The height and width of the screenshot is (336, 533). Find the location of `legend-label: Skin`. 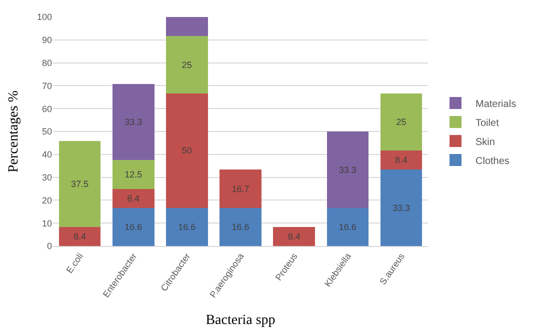

legend-label: Skin is located at coordinates (485, 142).